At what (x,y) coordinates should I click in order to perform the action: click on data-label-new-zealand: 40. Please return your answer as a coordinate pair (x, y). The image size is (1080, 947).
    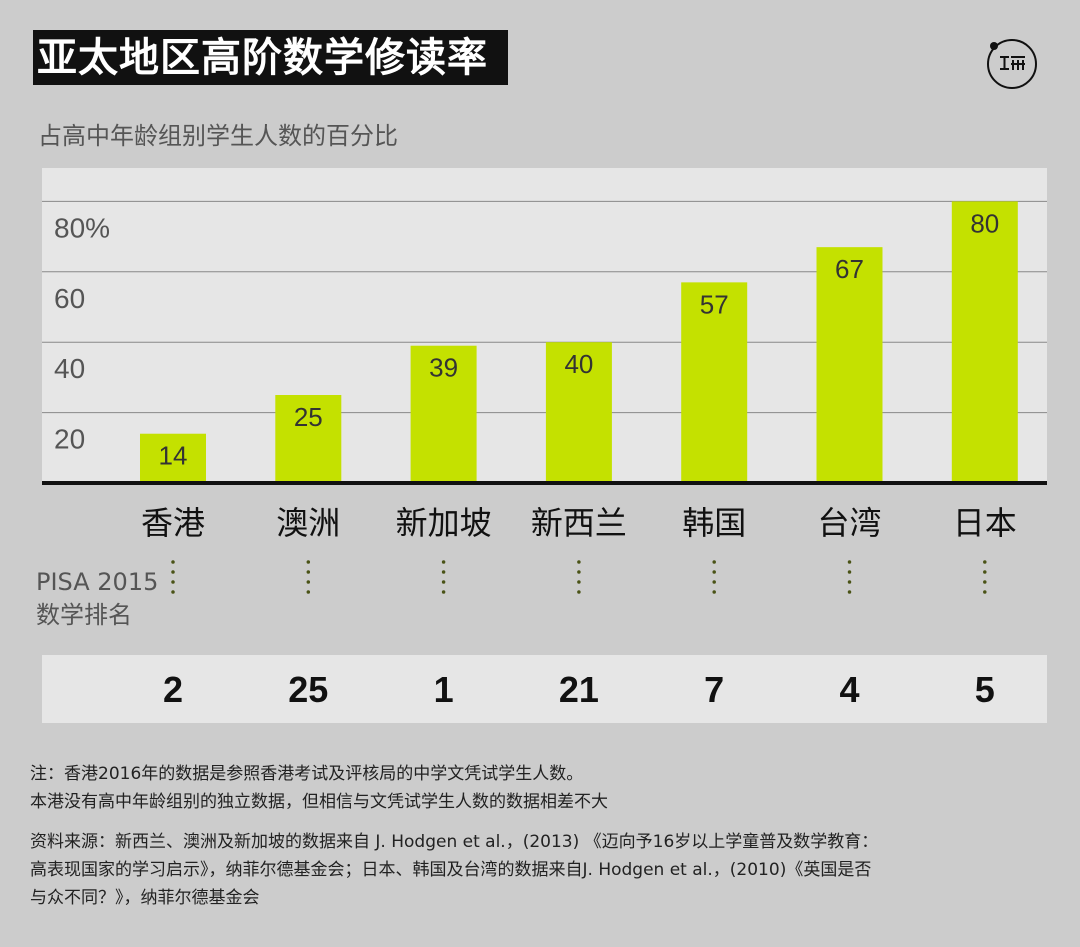
    Looking at the image, I should click on (578, 364).